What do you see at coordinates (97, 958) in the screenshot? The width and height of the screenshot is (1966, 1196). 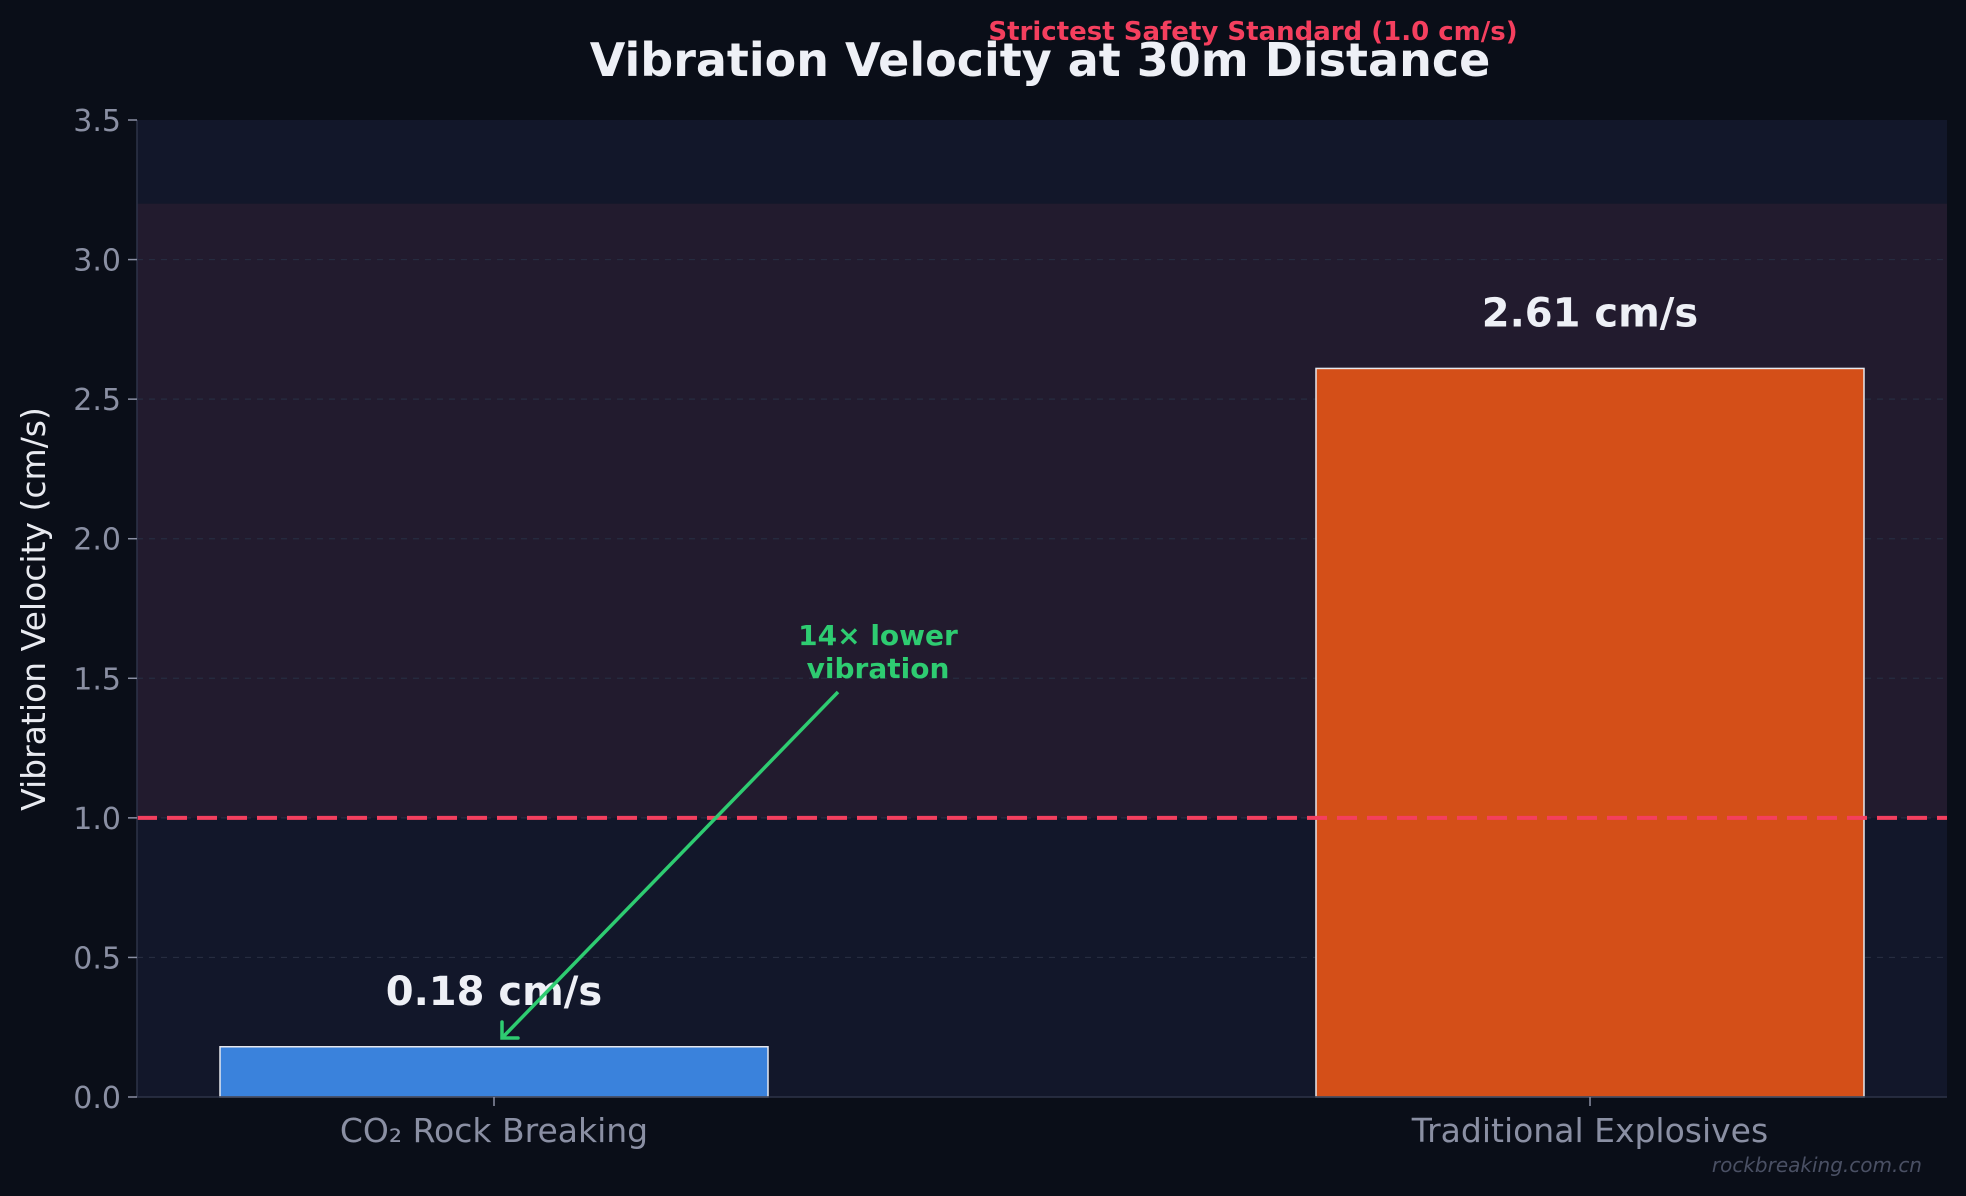 I see `y-tick-label: 0.5` at bounding box center [97, 958].